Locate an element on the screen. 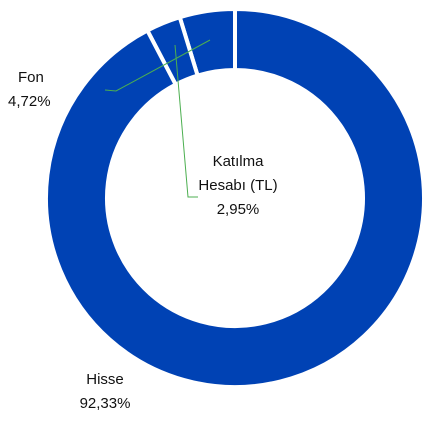 The image size is (425, 421). category-label: Hisse is located at coordinates (105, 379).